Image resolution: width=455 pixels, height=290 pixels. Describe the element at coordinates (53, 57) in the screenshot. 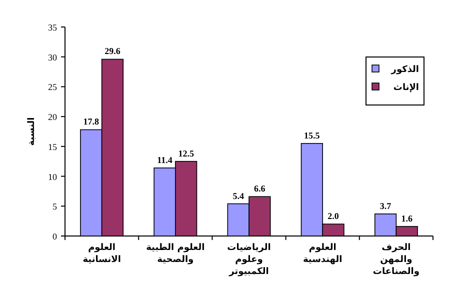

I see `y-tick-label: 30` at that location.